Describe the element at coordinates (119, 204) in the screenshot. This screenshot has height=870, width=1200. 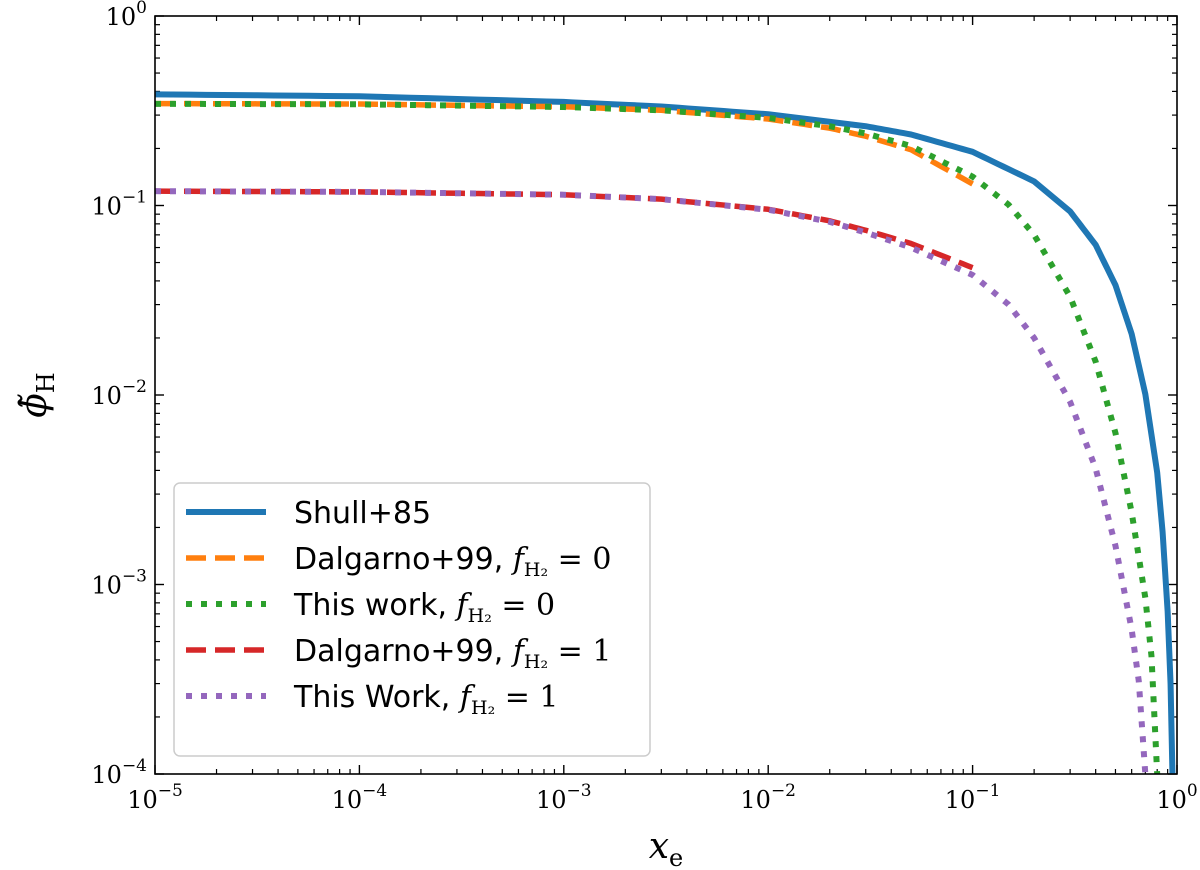
I see `y-tick-label: 10⁻¹` at that location.